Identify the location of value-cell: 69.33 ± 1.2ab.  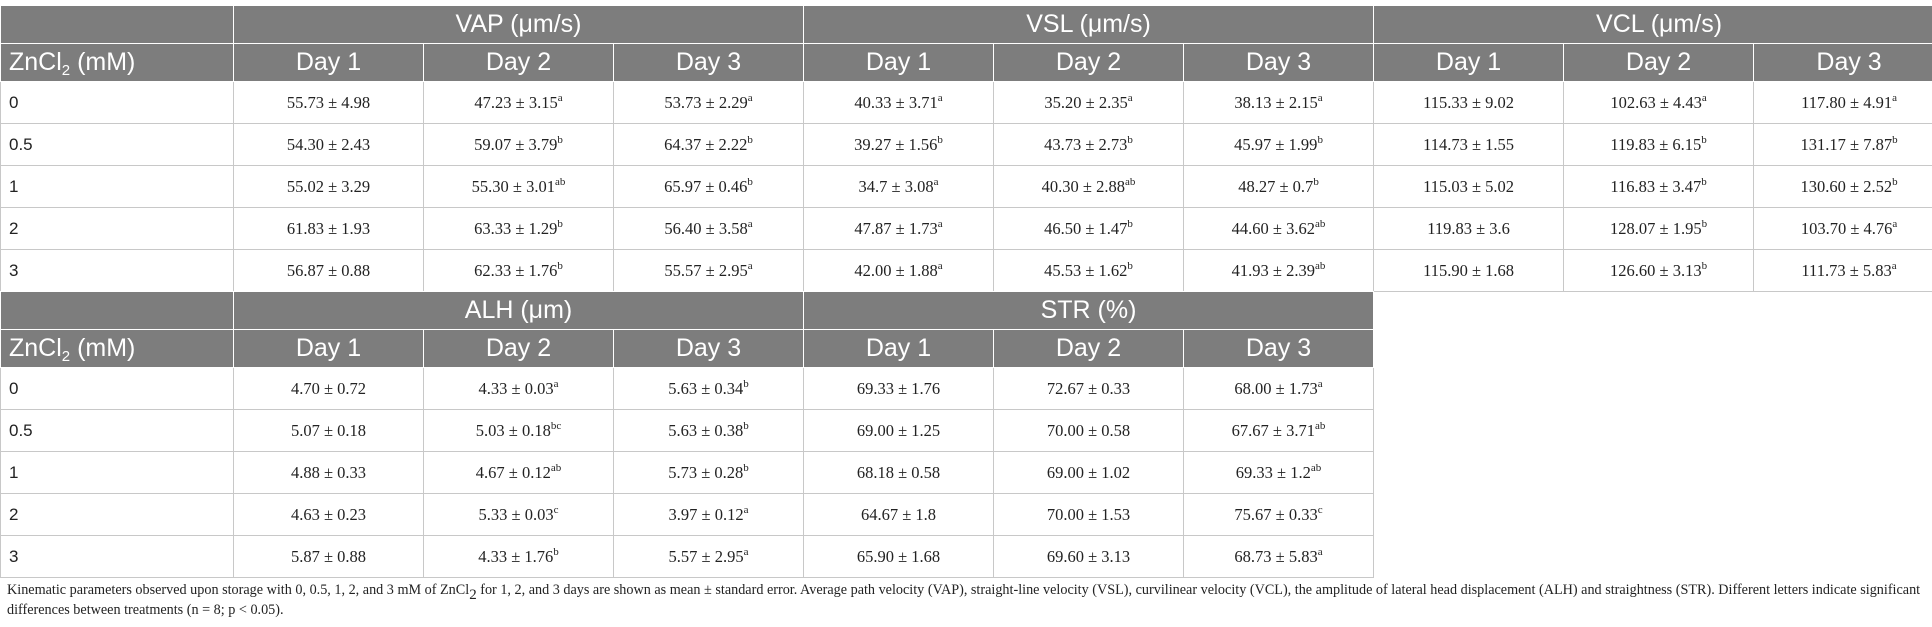
(1278, 472).